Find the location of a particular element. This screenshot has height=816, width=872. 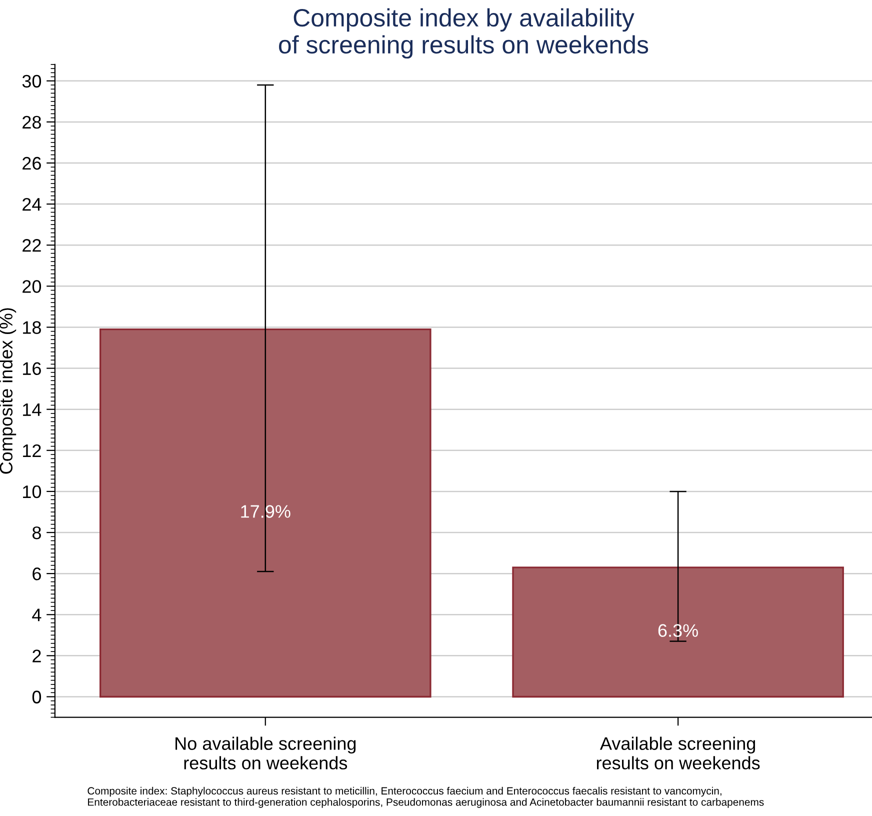

x-tick-label: Available screening results on weekends is located at coordinates (678, 753).